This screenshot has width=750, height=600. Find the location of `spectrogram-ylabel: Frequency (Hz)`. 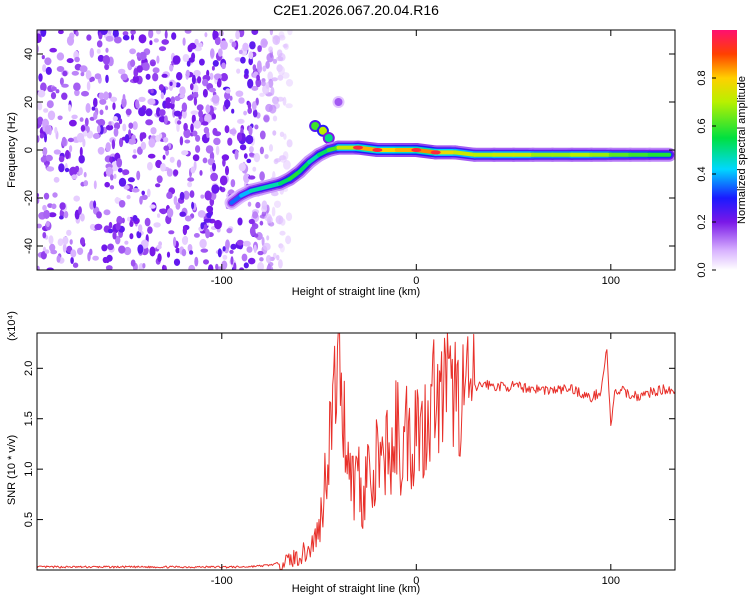

spectrogram-ylabel: Frequency (Hz) is located at coordinates (12, 150).